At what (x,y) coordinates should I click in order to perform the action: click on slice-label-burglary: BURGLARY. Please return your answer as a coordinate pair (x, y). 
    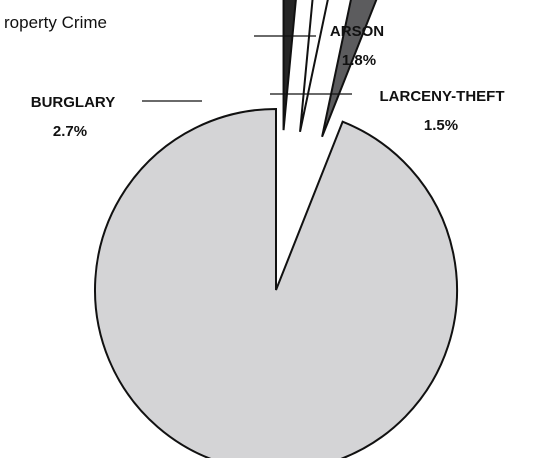
    Looking at the image, I should click on (73, 102).